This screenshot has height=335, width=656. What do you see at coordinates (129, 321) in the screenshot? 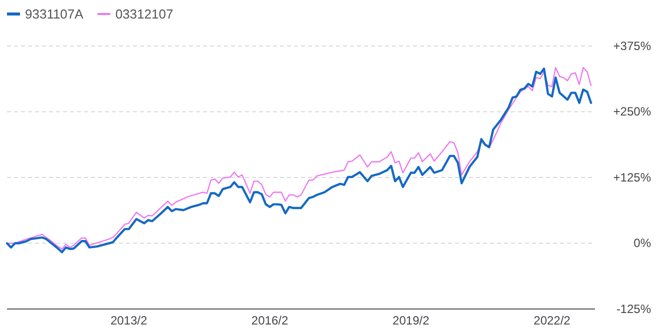
I see `x-tick-label: 2013/2` at bounding box center [129, 321].